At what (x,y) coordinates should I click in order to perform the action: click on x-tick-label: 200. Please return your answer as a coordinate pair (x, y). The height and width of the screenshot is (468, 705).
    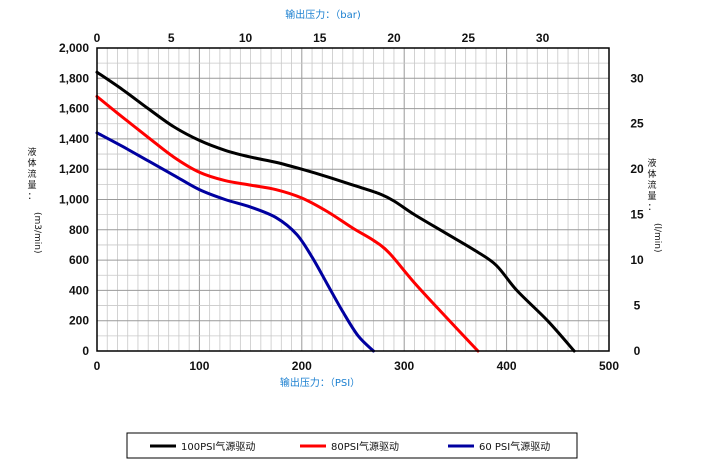
    Looking at the image, I should click on (302, 366).